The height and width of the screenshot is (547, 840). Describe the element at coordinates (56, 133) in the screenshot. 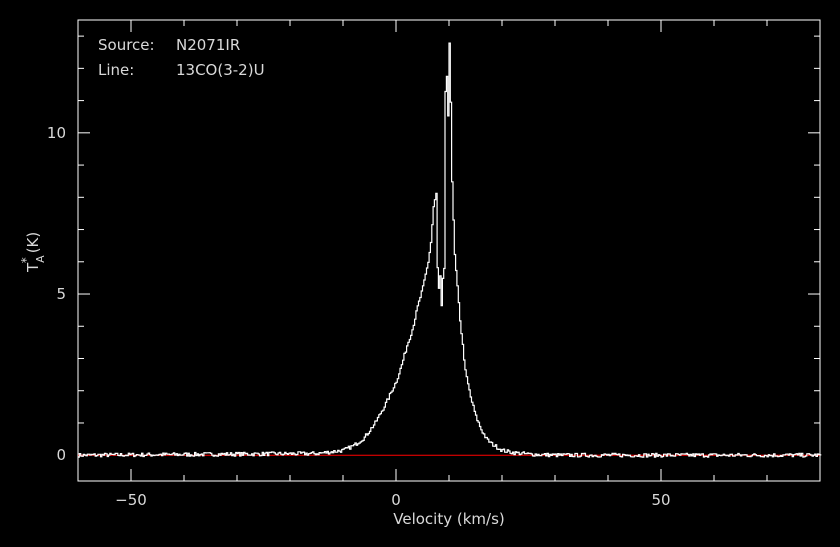

I see `y-tick-label: 10` at that location.